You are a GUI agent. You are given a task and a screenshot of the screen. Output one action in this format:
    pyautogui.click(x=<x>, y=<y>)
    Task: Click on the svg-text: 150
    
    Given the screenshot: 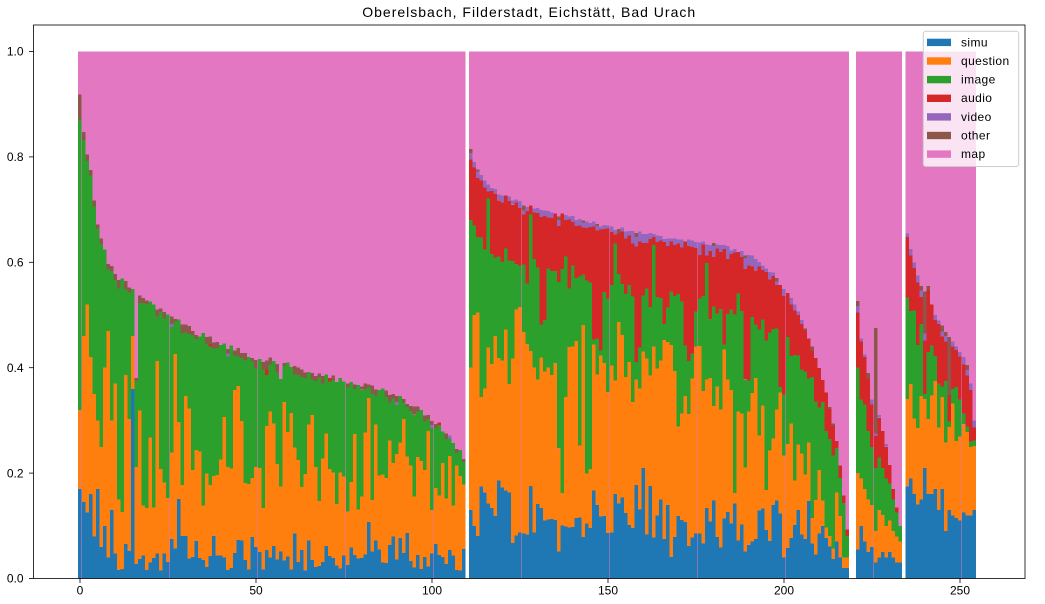 What is the action you would take?
    pyautogui.click(x=608, y=590)
    